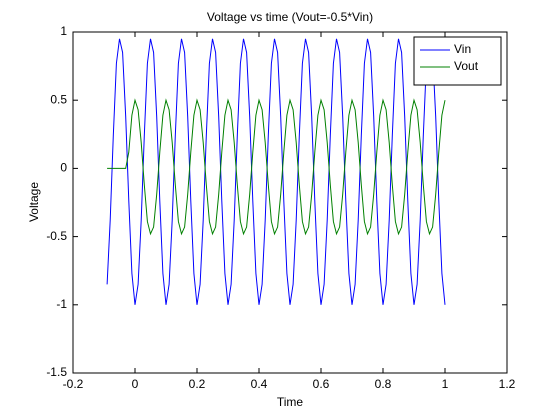 The height and width of the screenshot is (420, 560). Describe the element at coordinates (259, 384) in the screenshot. I see `x-tick-label: 0.4` at that location.